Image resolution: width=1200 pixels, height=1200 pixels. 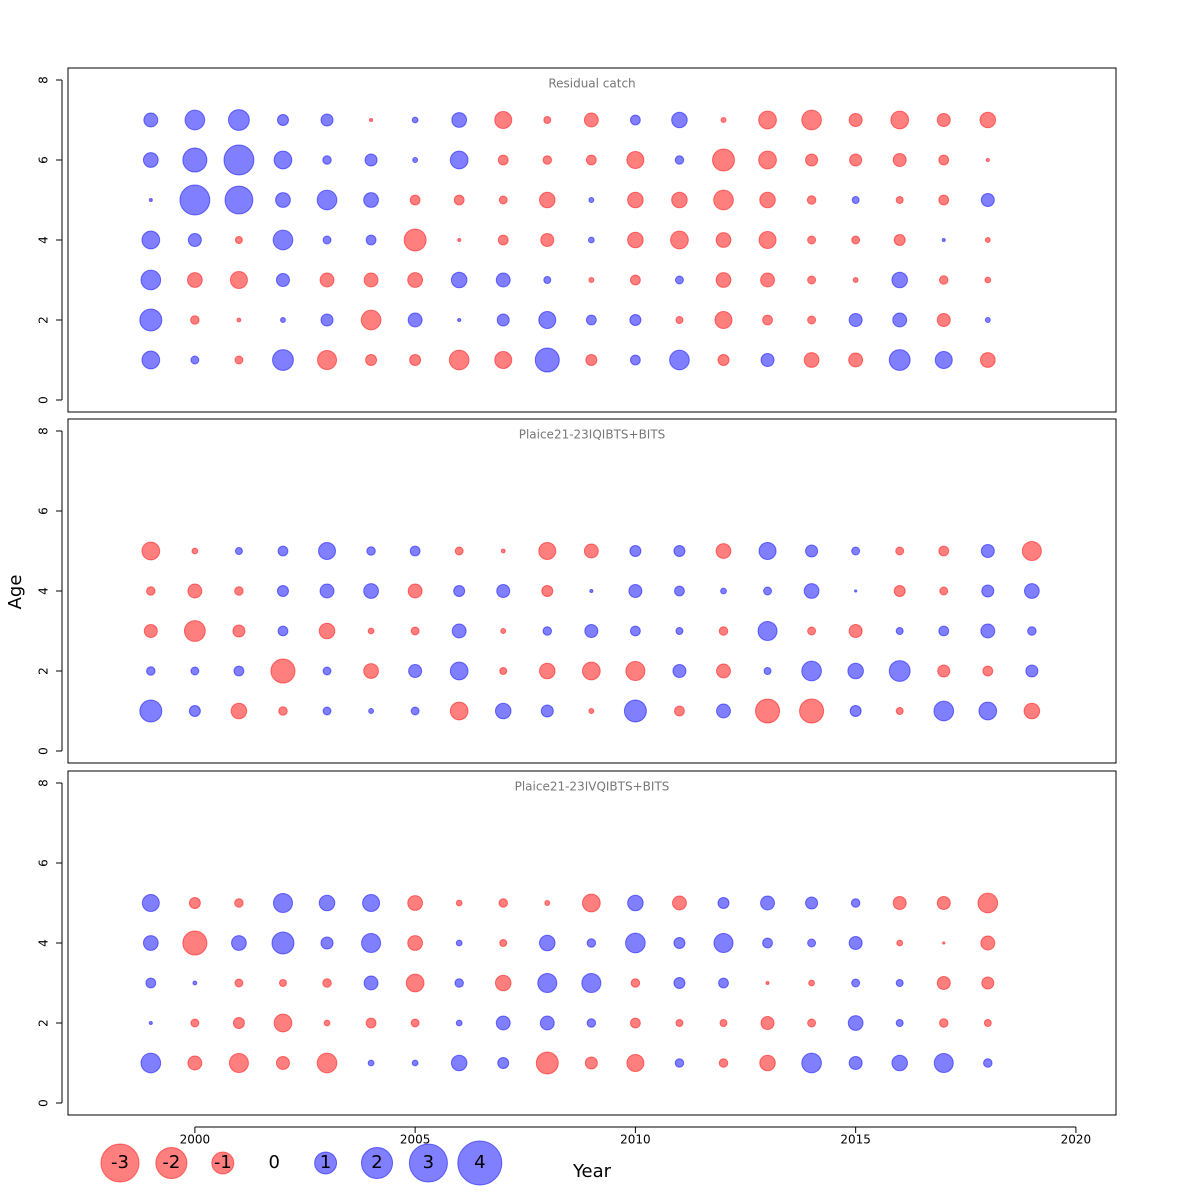 I want to click on legend-label: -1, so click(x=223, y=1162).